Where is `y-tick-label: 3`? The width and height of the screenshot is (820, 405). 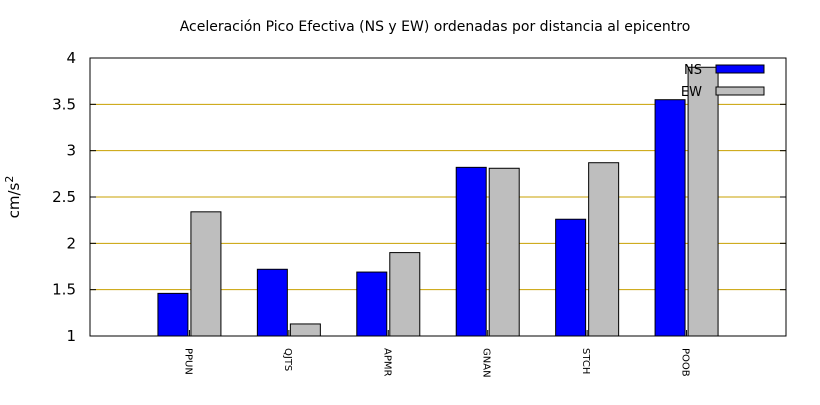
y-tick-label: 3 is located at coordinates (71, 151).